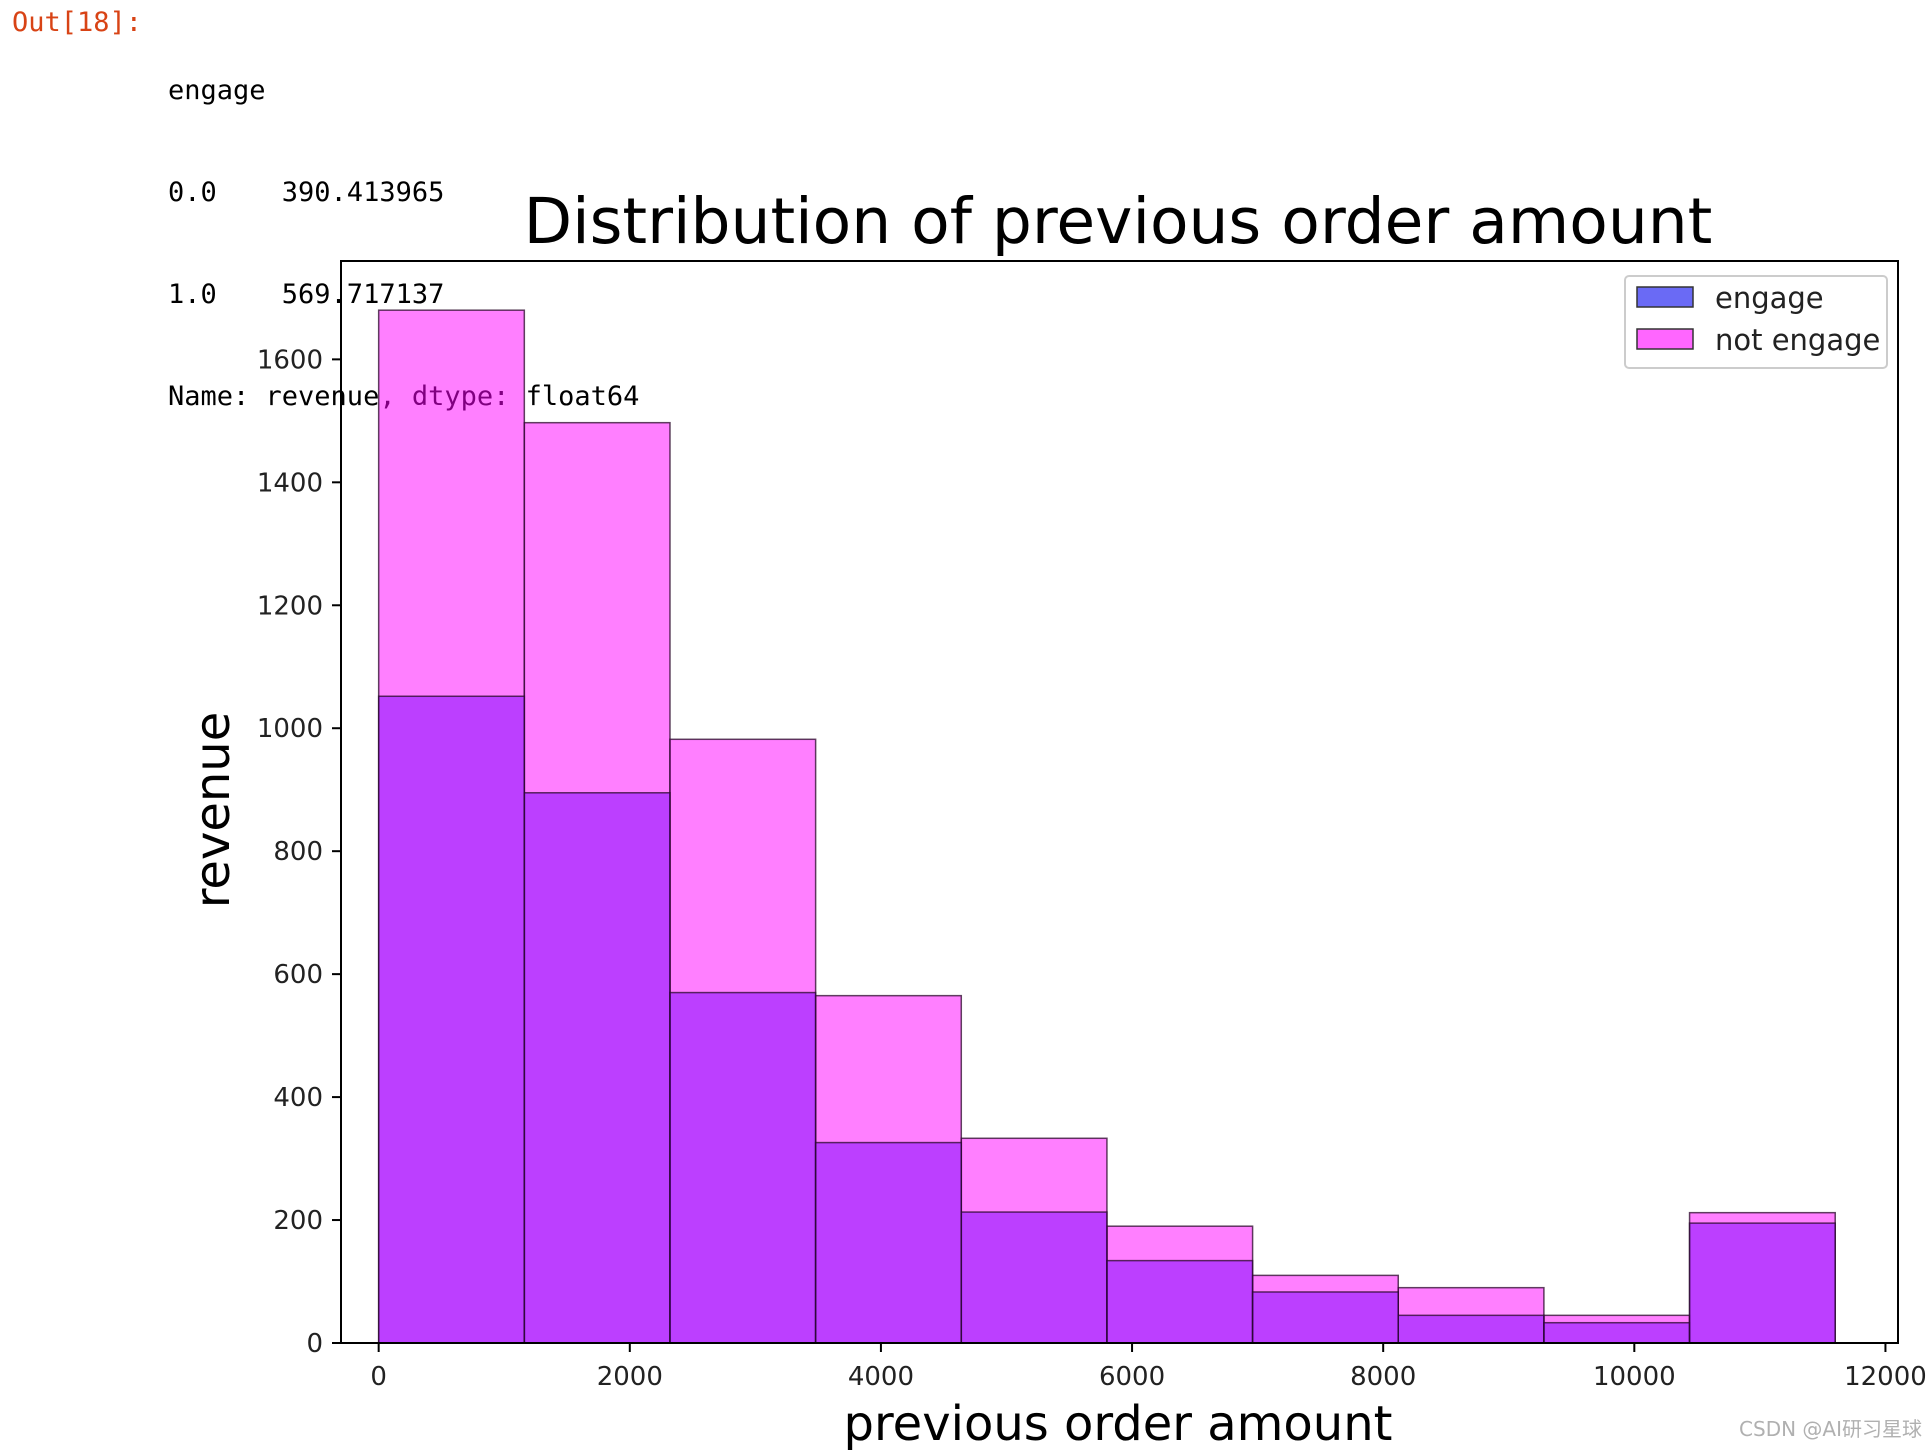 This screenshot has width=1932, height=1452. What do you see at coordinates (306, 192) in the screenshot?
I see `output-line: 0.0 390.413965` at bounding box center [306, 192].